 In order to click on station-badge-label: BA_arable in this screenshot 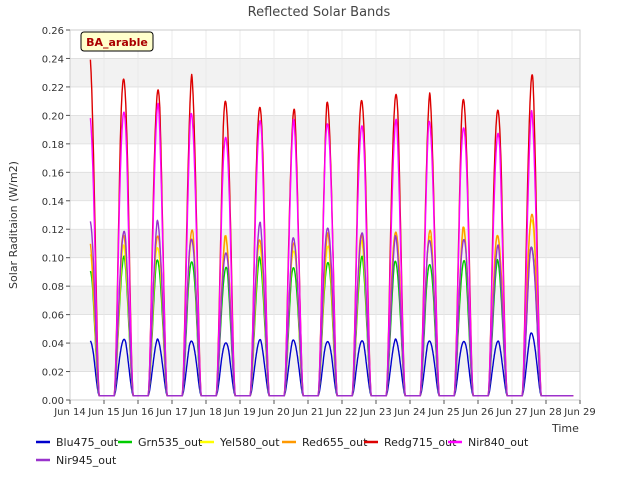, I will do `click(117, 42)`.